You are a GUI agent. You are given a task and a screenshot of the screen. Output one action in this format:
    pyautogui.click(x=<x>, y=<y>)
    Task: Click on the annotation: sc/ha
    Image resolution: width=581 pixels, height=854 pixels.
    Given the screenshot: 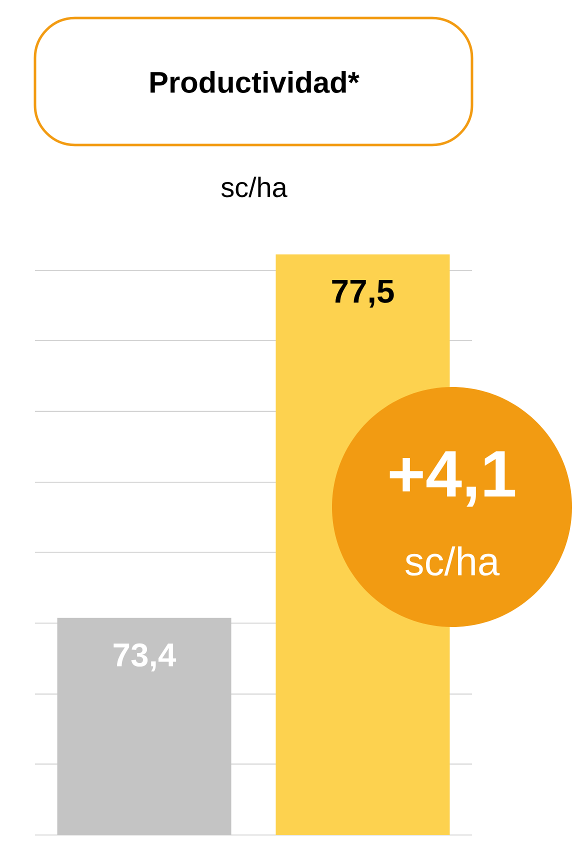 What is the action you would take?
    pyautogui.click(x=452, y=561)
    